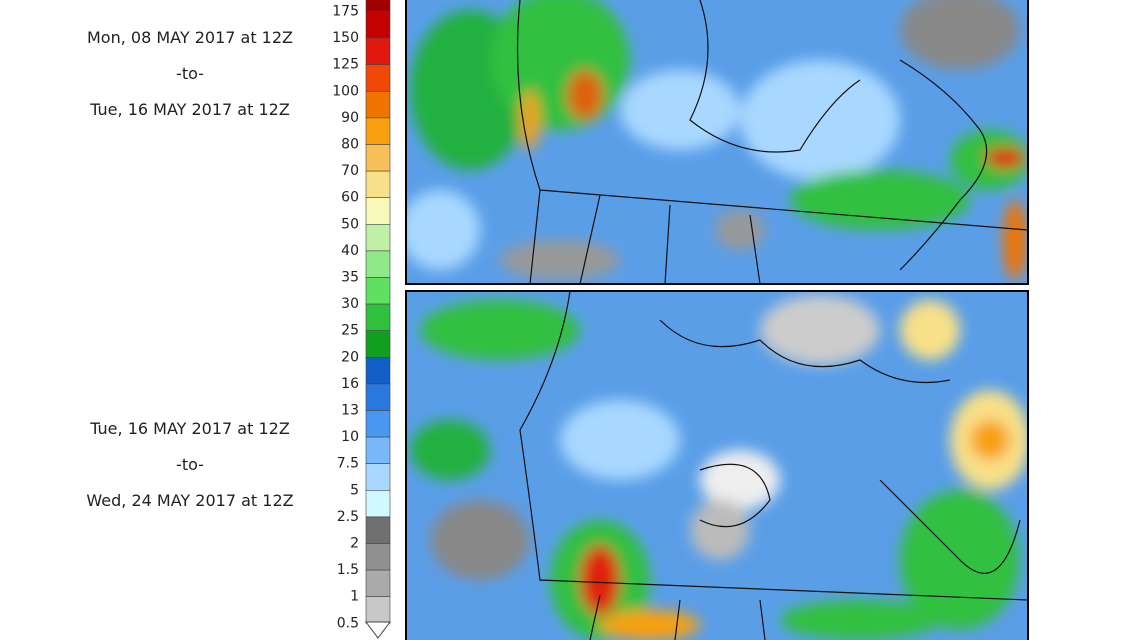 The height and width of the screenshot is (640, 1136). What do you see at coordinates (354, 597) in the screenshot?
I see `legend-label: 1` at bounding box center [354, 597].